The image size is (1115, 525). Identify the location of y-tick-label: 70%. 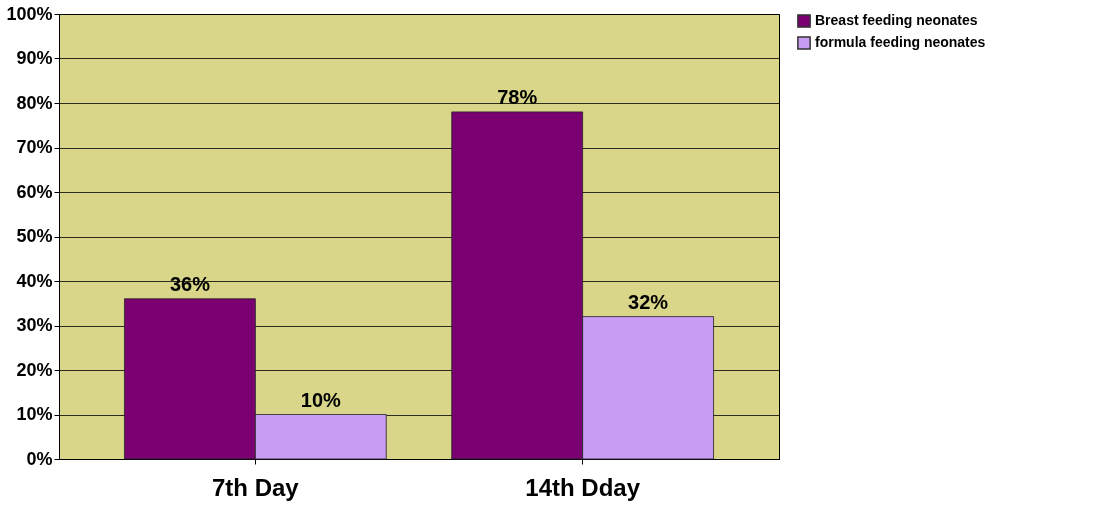
(34, 147).